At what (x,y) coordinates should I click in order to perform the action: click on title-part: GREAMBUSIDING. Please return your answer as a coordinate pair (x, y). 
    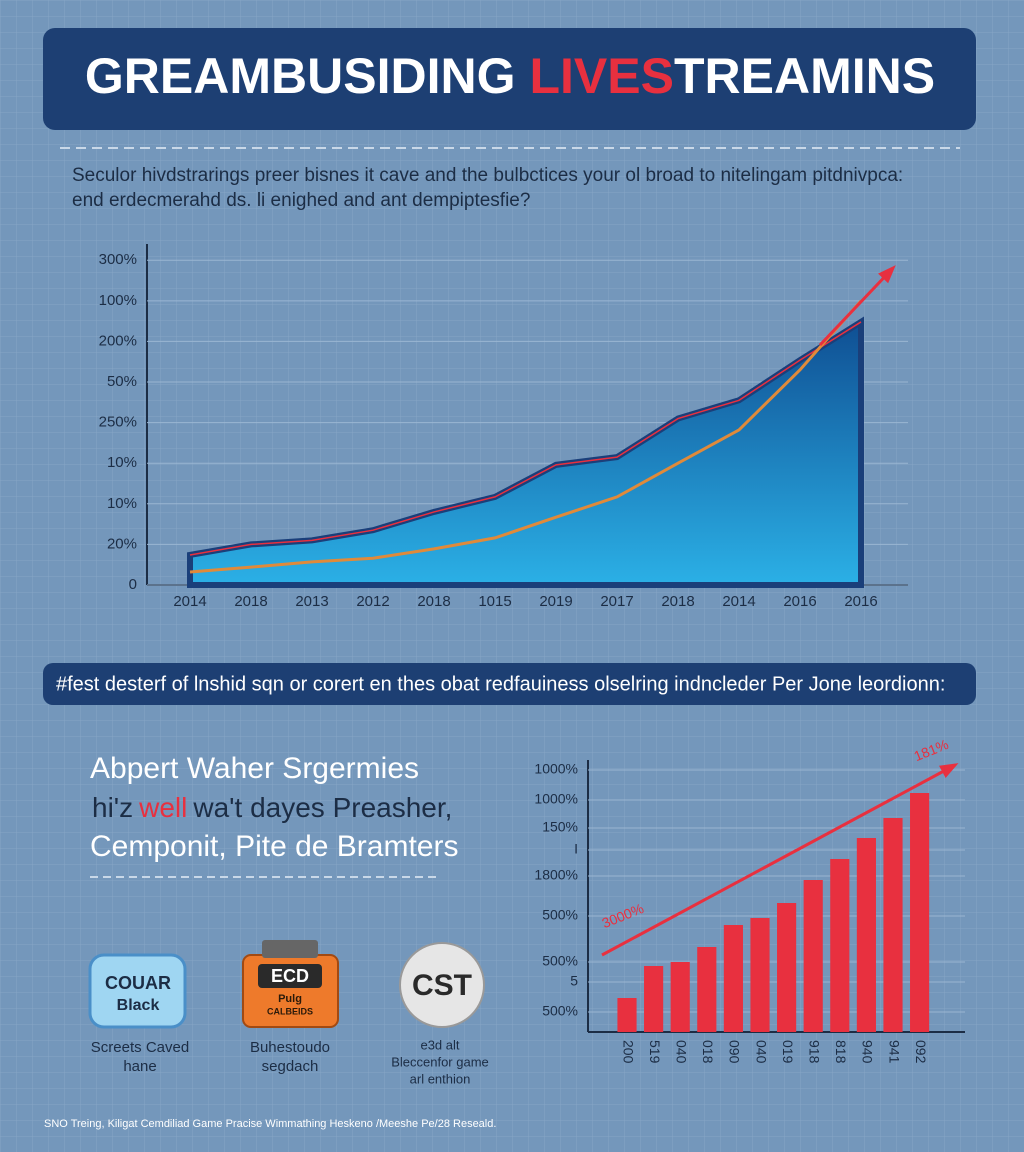
    Looking at the image, I should click on (300, 76).